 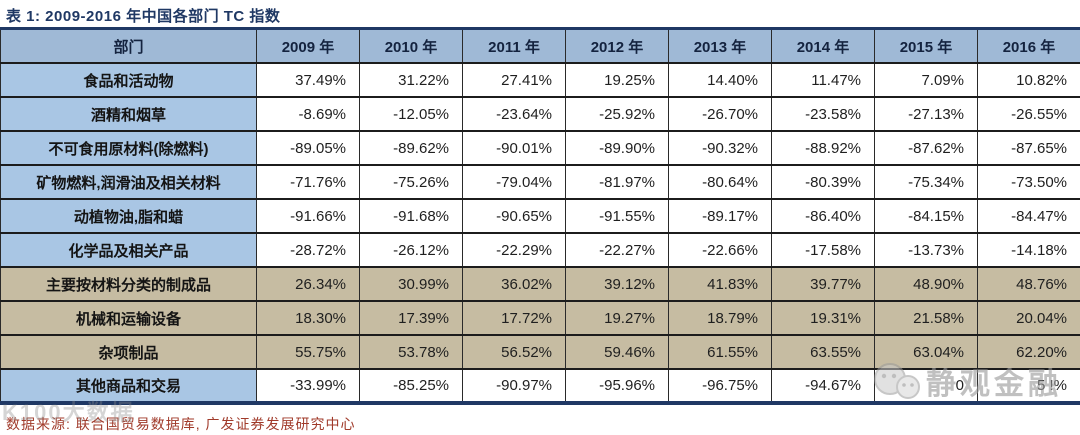 What do you see at coordinates (514, 114) in the screenshot?
I see `value-cell: -23.64%` at bounding box center [514, 114].